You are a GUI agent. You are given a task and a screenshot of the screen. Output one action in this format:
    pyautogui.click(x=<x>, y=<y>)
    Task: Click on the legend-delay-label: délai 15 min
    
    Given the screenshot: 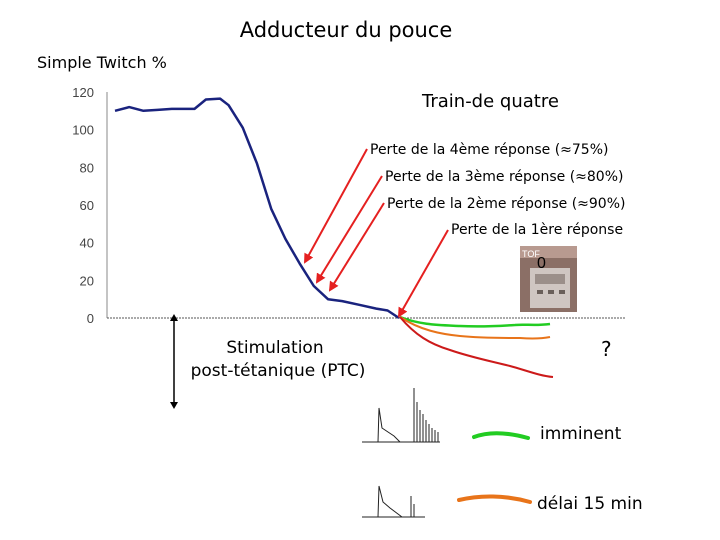 What is the action you would take?
    pyautogui.click(x=590, y=504)
    